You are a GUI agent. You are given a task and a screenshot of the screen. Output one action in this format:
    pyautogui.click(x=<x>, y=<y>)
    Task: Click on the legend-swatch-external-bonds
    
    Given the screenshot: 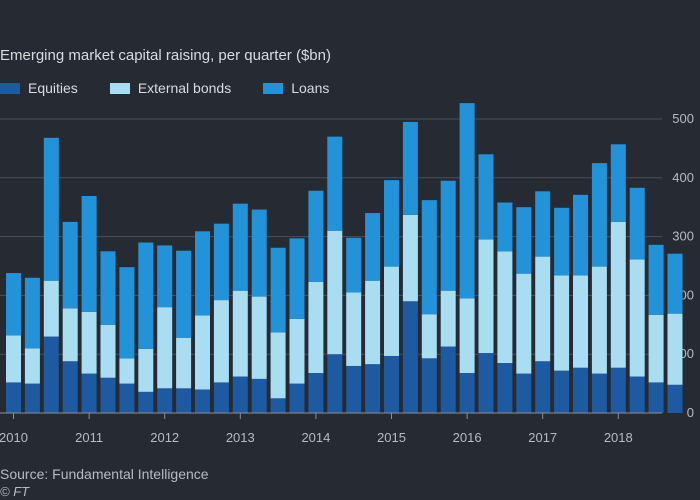 What is the action you would take?
    pyautogui.click(x=119, y=88)
    